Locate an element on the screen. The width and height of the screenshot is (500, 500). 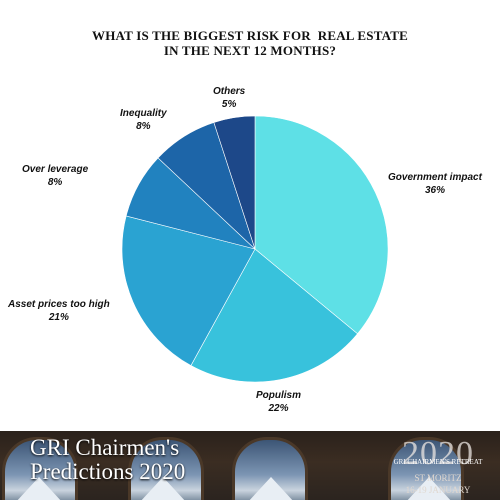
pie-slice-government-impact is located at coordinates (321, 225).